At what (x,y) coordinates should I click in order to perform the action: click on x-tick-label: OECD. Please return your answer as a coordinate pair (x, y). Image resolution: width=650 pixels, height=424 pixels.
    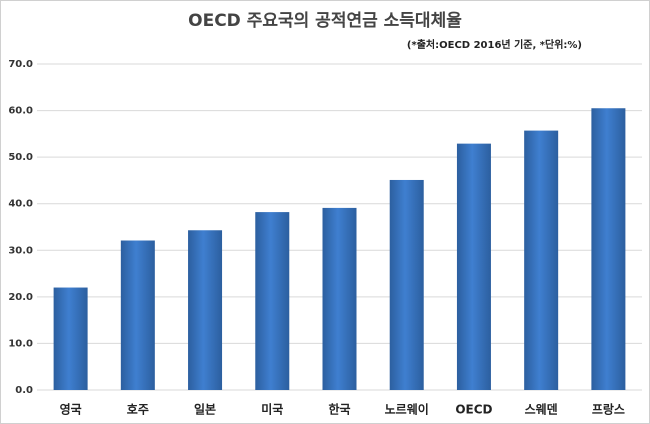
    Looking at the image, I should click on (473, 410).